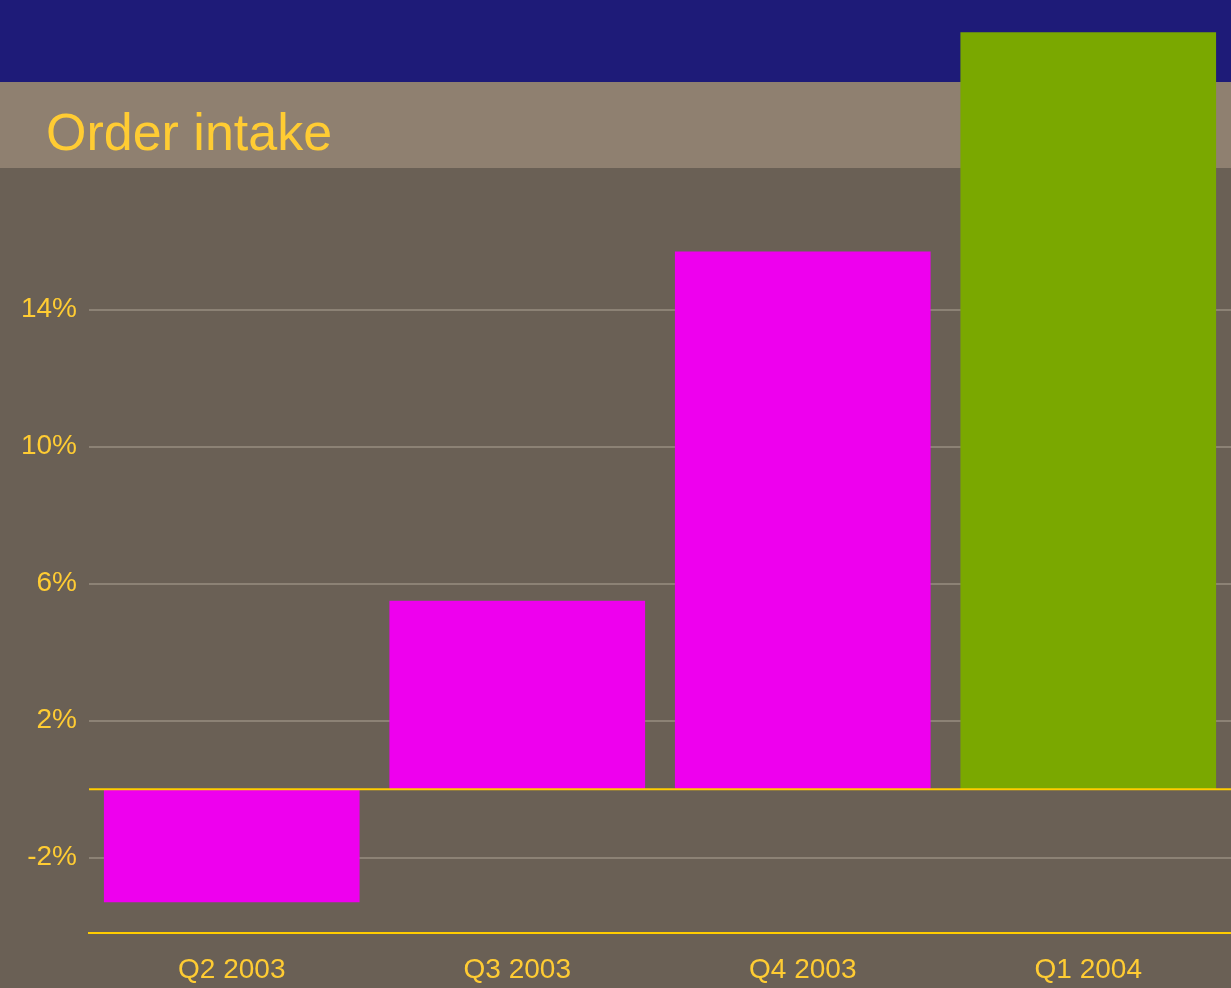 Image resolution: width=1231 pixels, height=988 pixels. What do you see at coordinates (1088, 968) in the screenshot?
I see `x-tick-label: Q1 2004` at bounding box center [1088, 968].